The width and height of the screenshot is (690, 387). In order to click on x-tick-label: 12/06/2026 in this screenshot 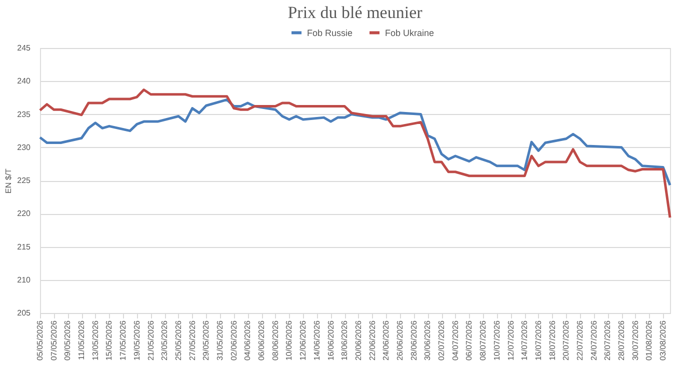, I will do `click(303, 340)`.